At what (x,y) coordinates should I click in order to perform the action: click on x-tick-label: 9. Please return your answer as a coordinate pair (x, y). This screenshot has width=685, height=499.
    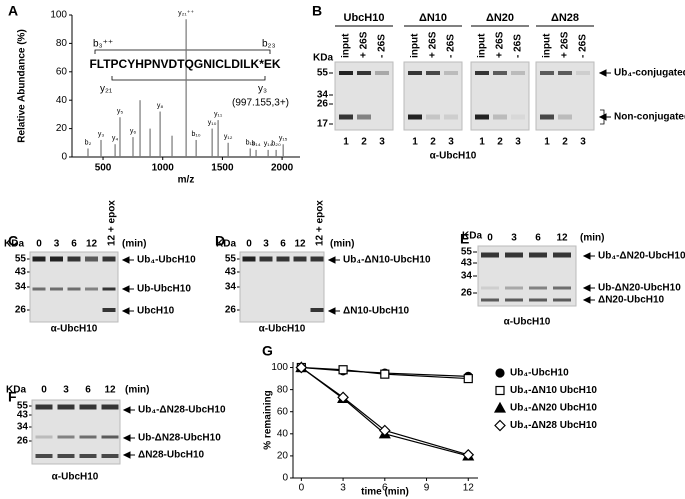
    Looking at the image, I should click on (427, 488).